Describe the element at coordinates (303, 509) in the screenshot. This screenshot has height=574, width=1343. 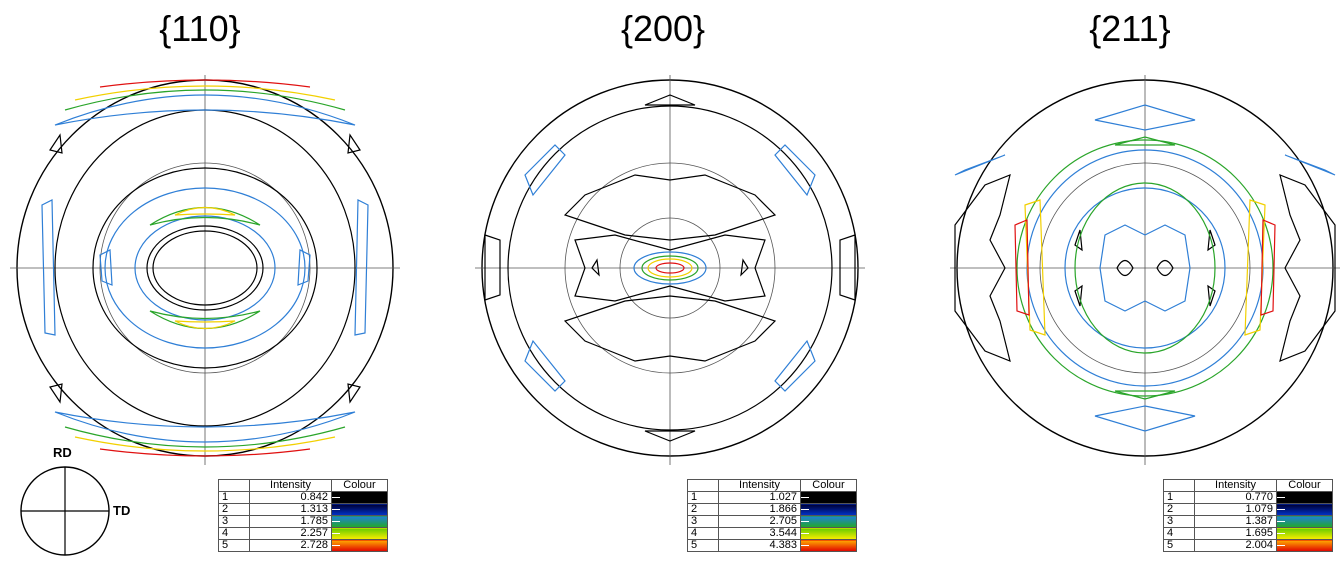
I see `legend-row: 2 1.313` at that location.